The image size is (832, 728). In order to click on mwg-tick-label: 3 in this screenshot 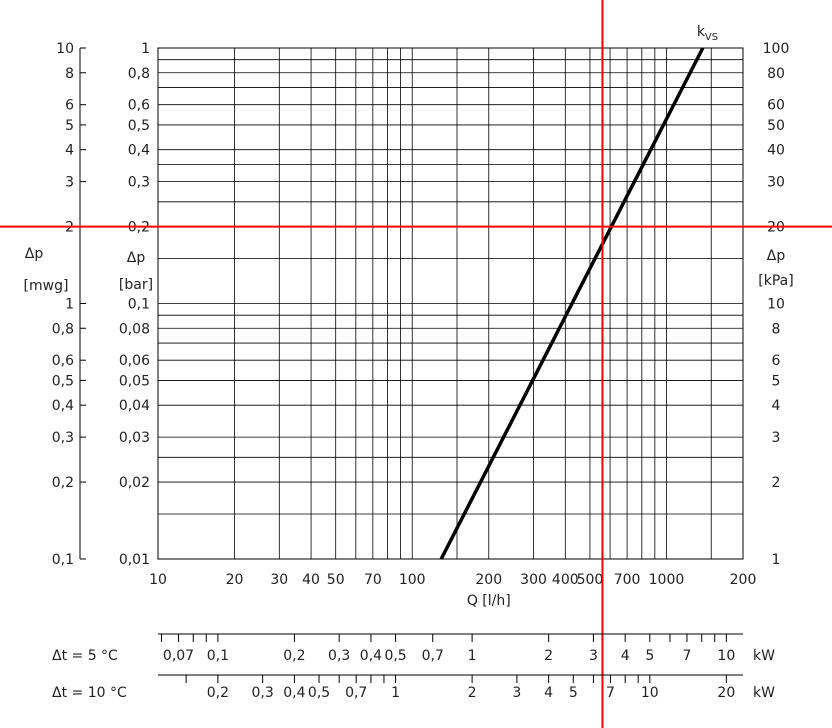, I will do `click(69, 183)`.